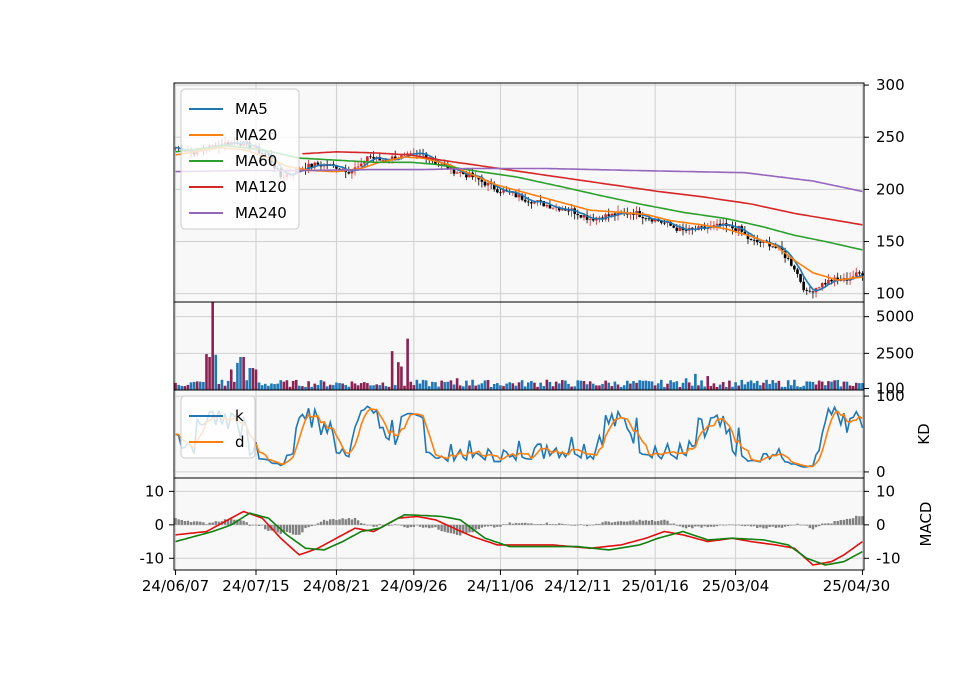  I want to click on price-axis-rtick-label-2: 200, so click(890, 189).